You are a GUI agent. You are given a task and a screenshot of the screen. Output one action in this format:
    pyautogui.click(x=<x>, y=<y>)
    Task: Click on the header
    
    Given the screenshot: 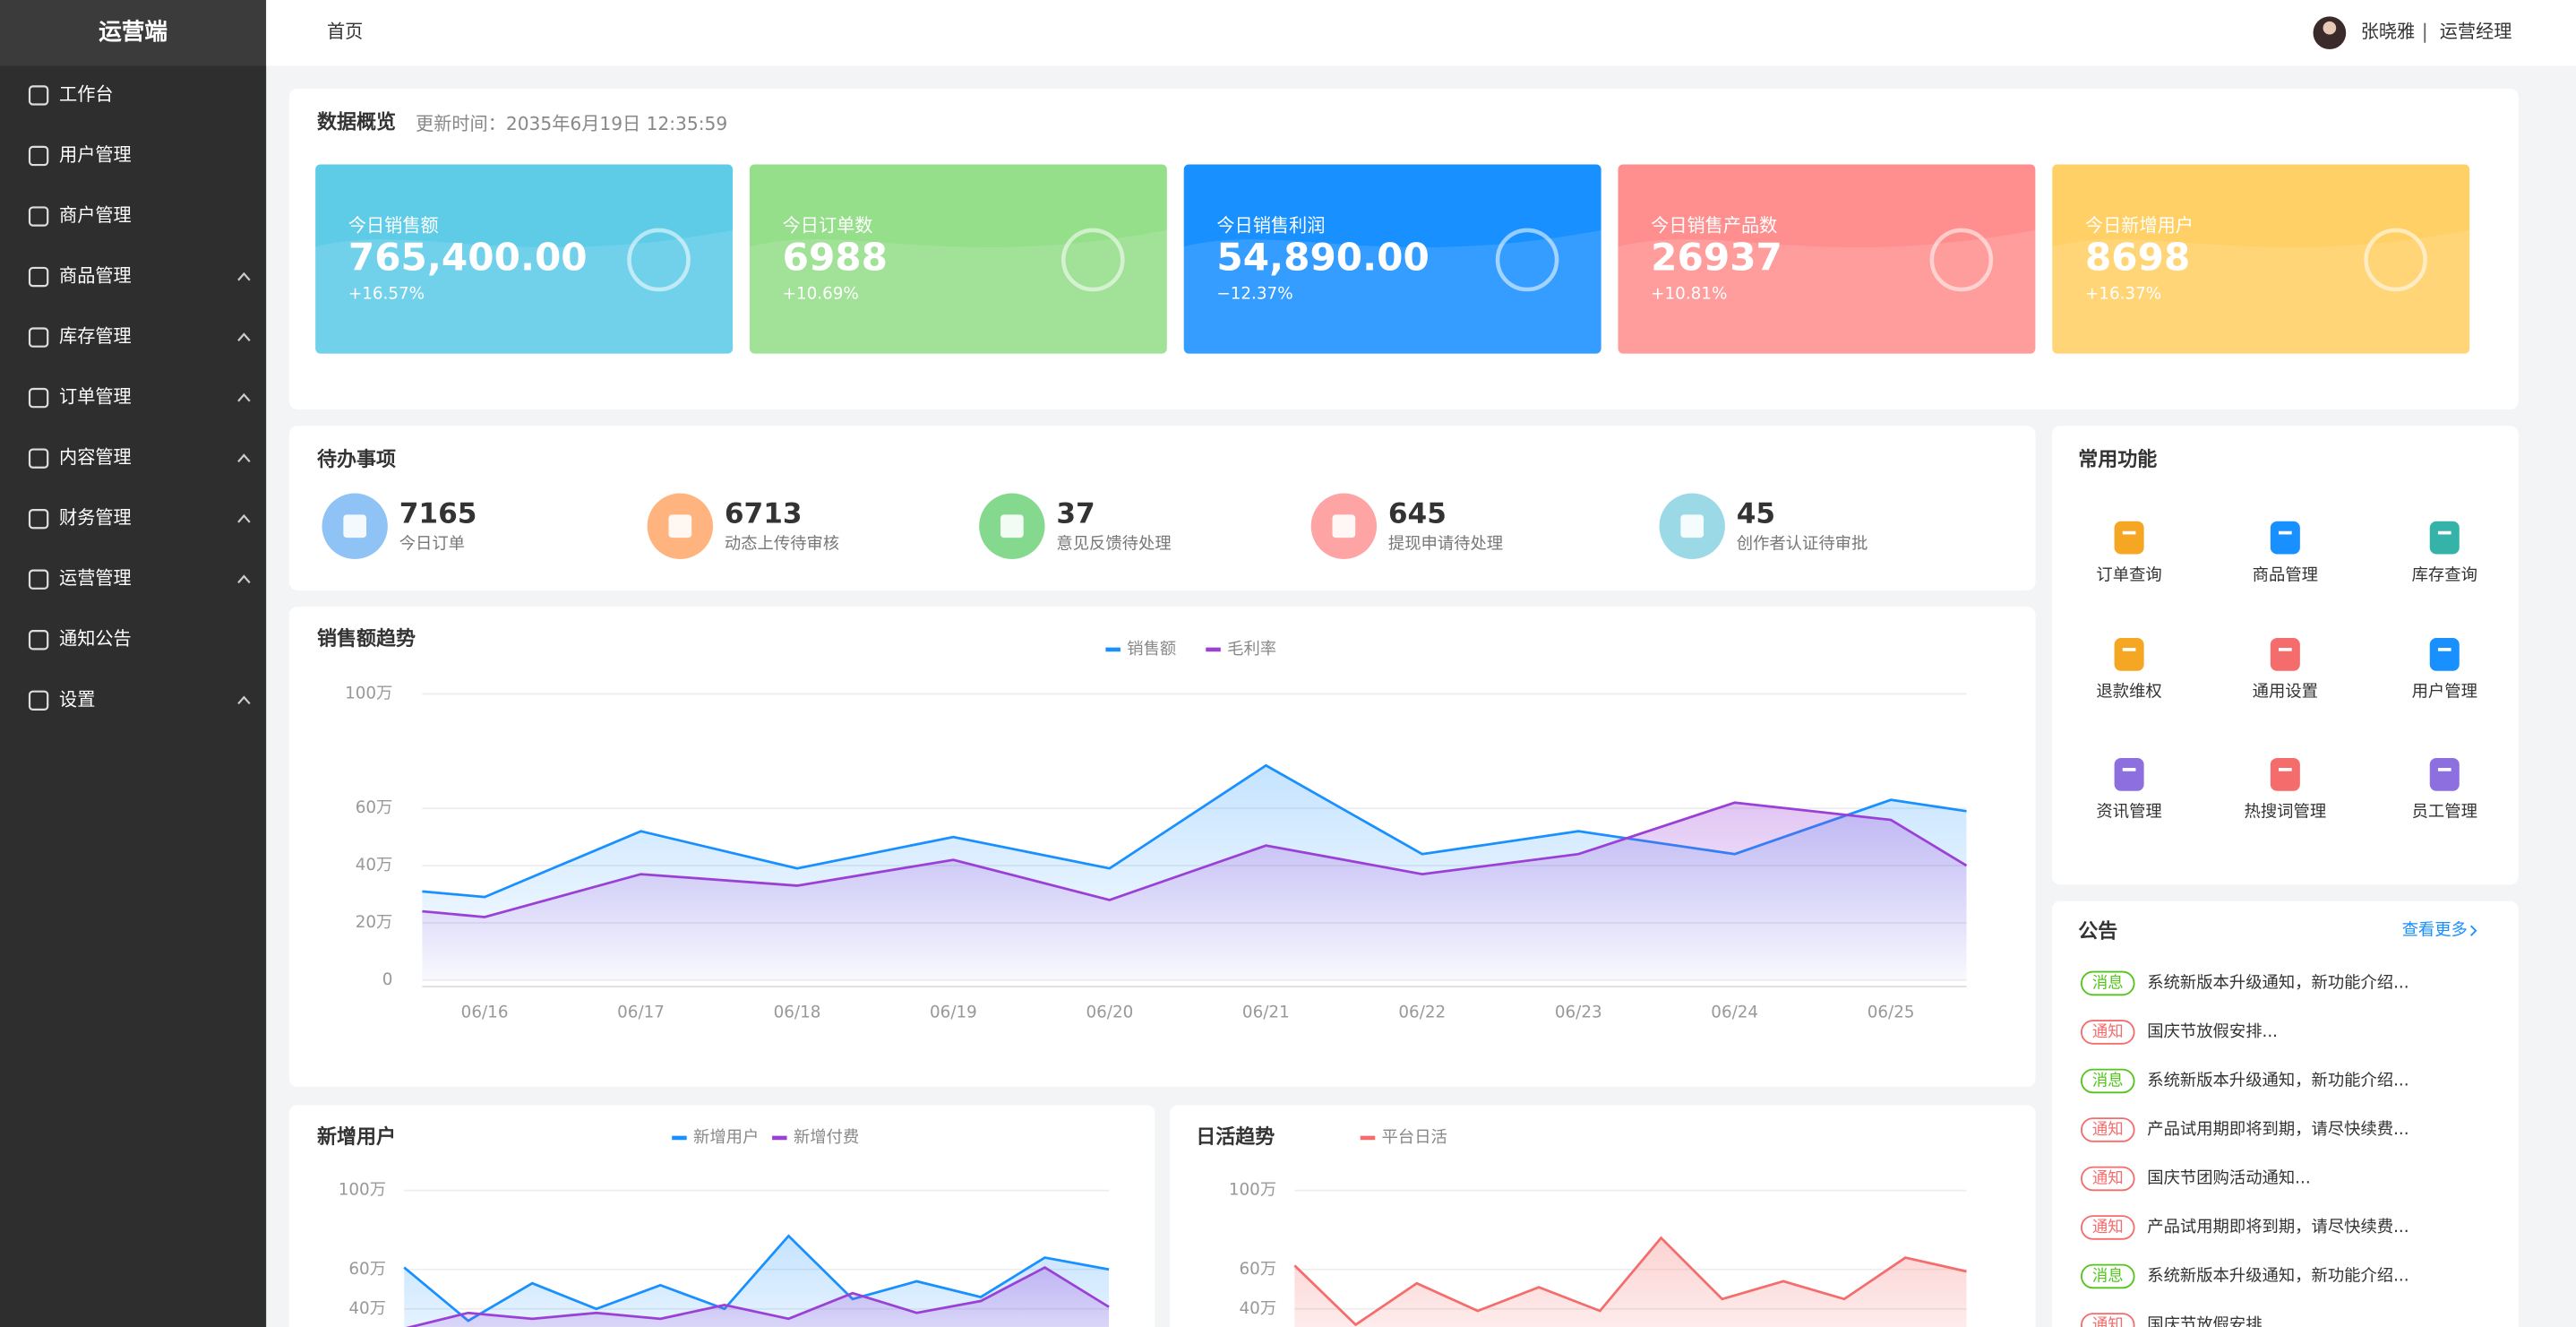 What is the action you would take?
    pyautogui.click(x=1421, y=33)
    